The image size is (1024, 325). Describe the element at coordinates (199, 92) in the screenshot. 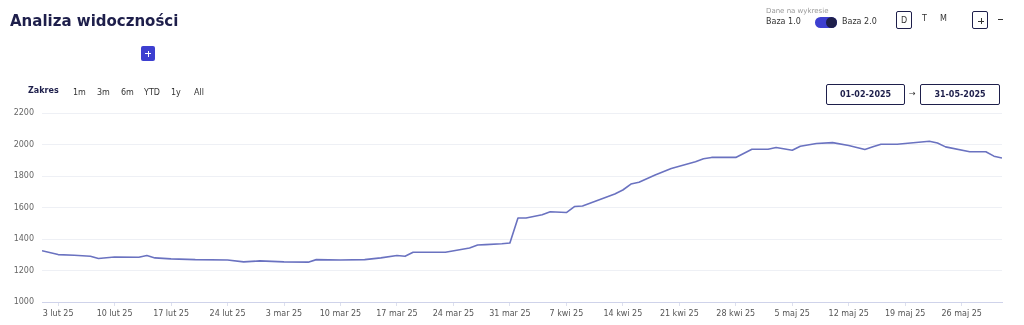

I see `text: All` at that location.